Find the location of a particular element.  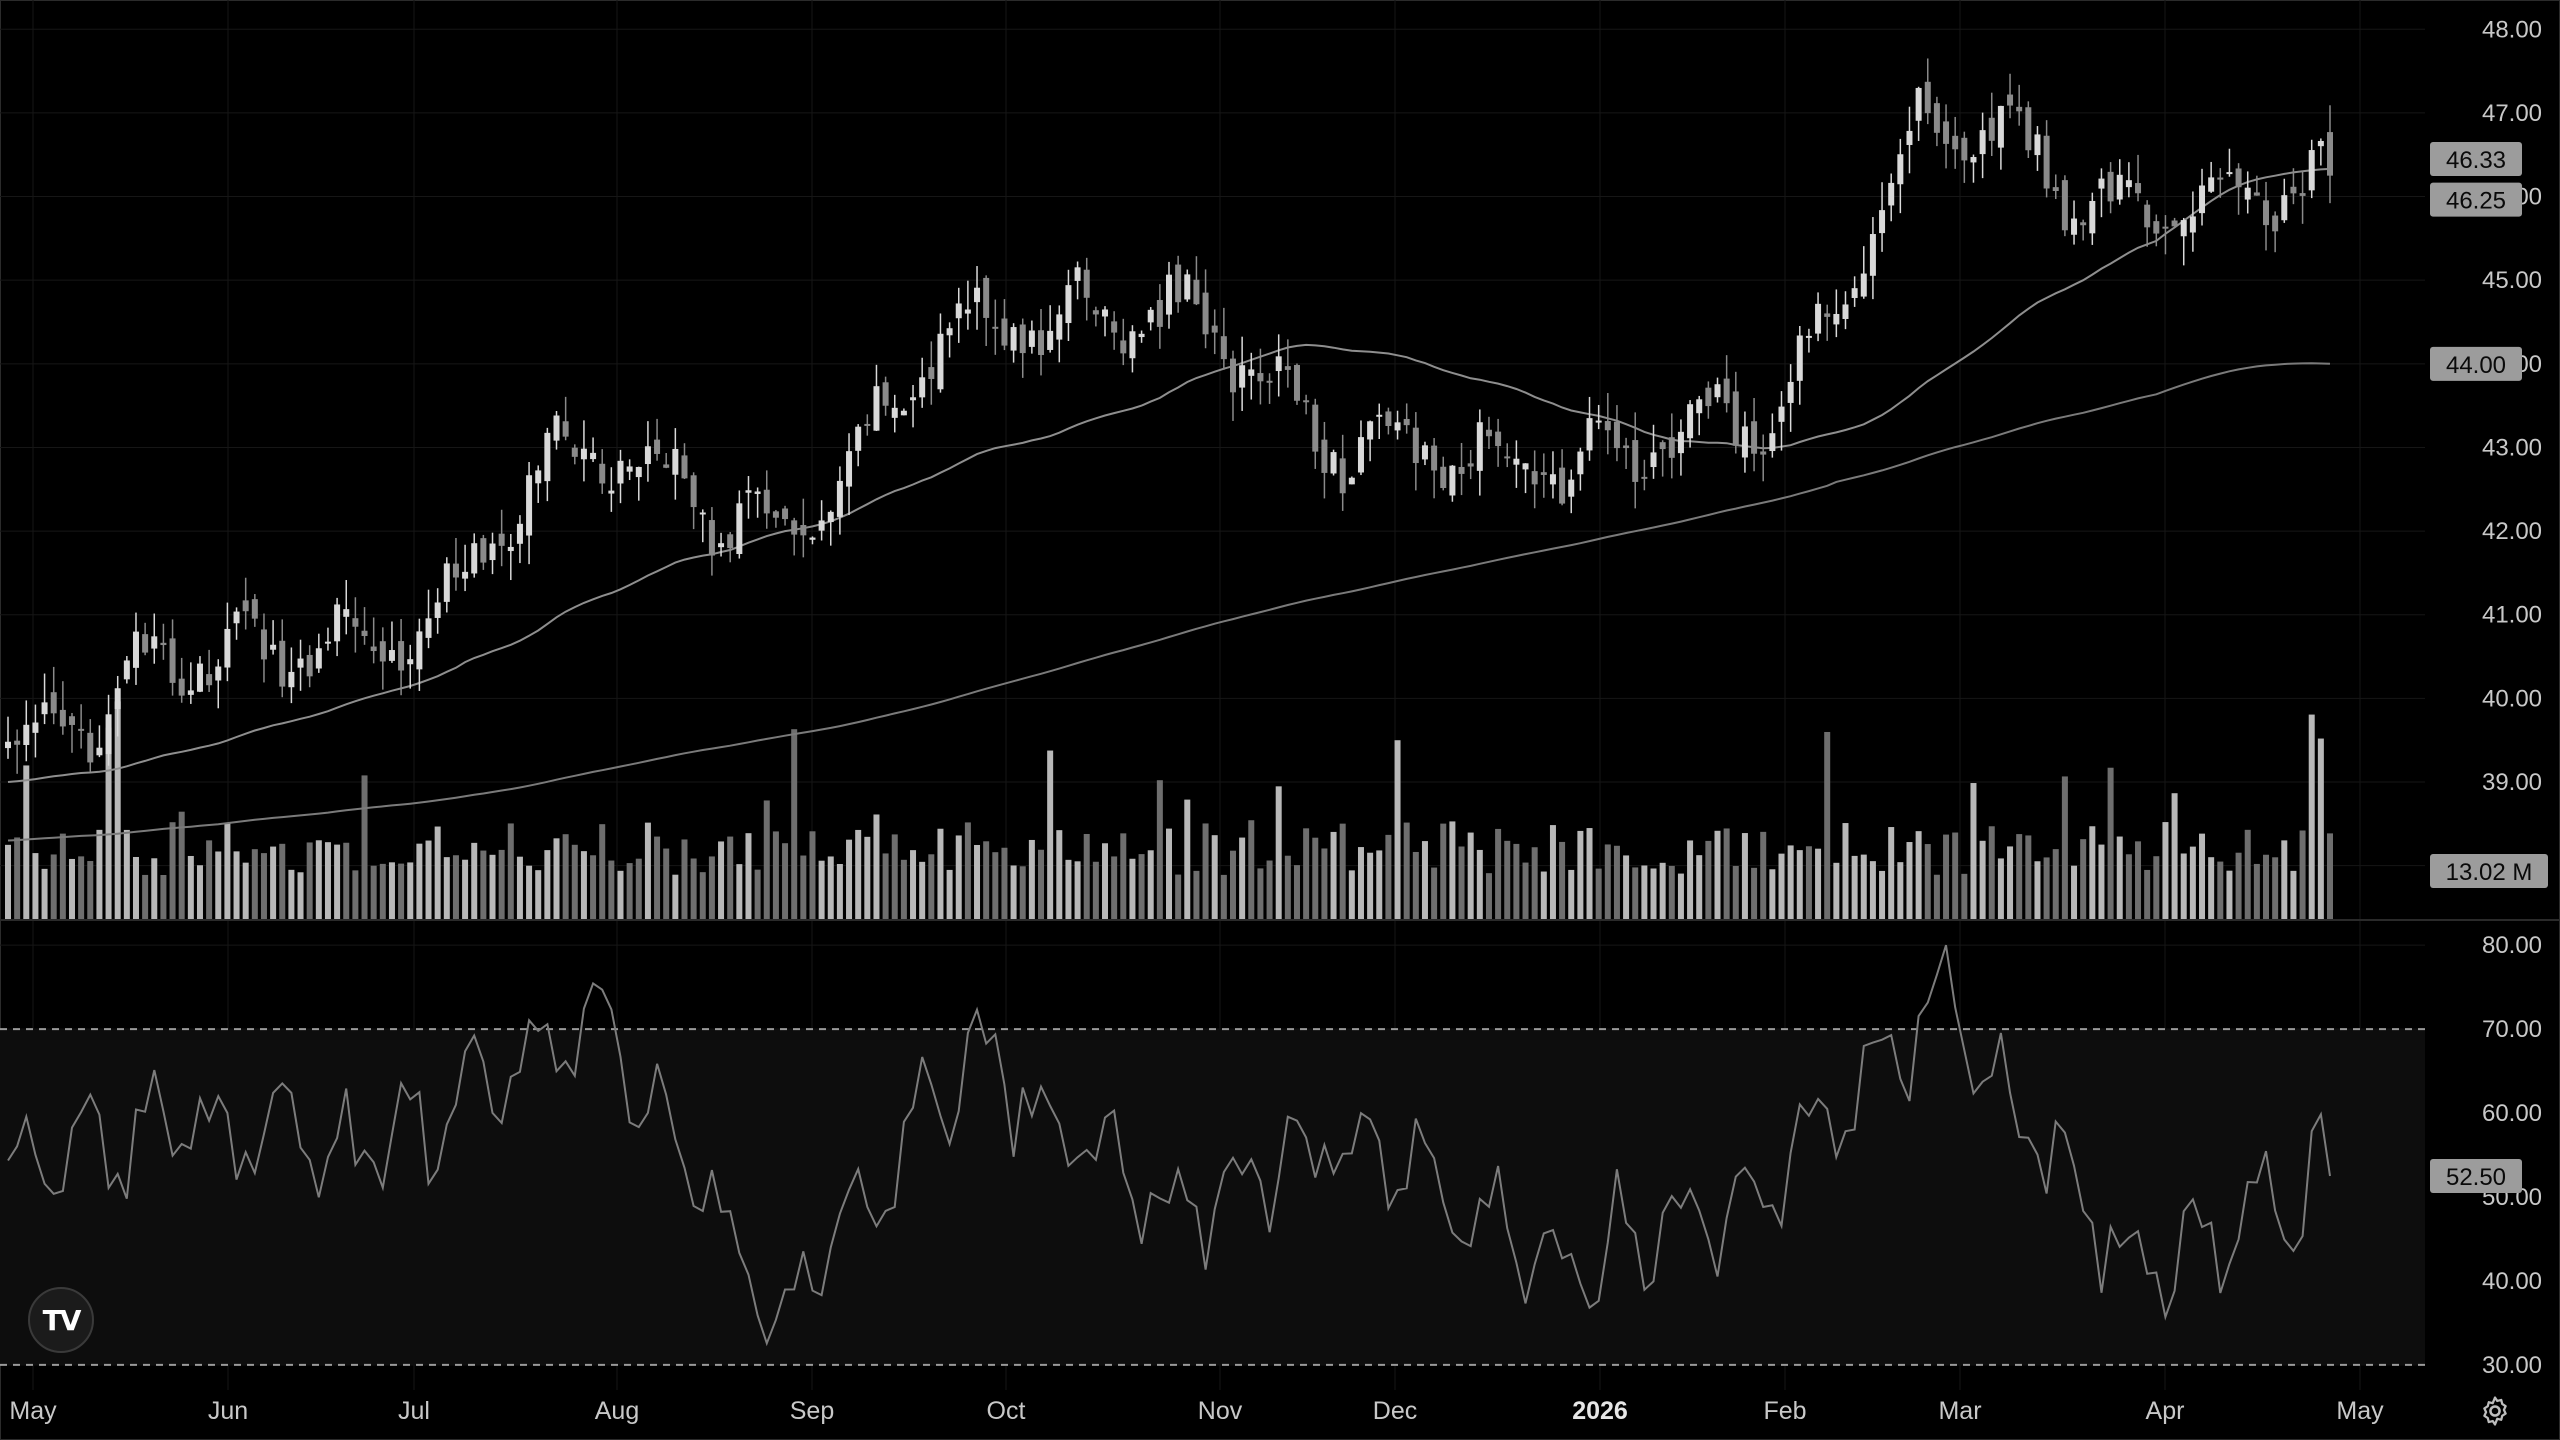

badge-ma-fast: 46.33 is located at coordinates (2476, 160).